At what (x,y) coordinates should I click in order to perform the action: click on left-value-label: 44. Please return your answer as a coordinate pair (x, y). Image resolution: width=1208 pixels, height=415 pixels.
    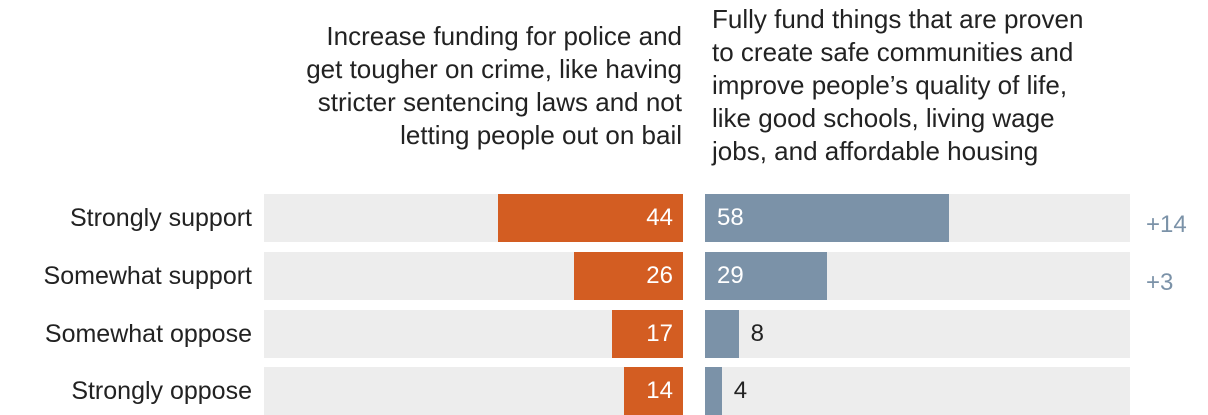
    Looking at the image, I should click on (659, 217).